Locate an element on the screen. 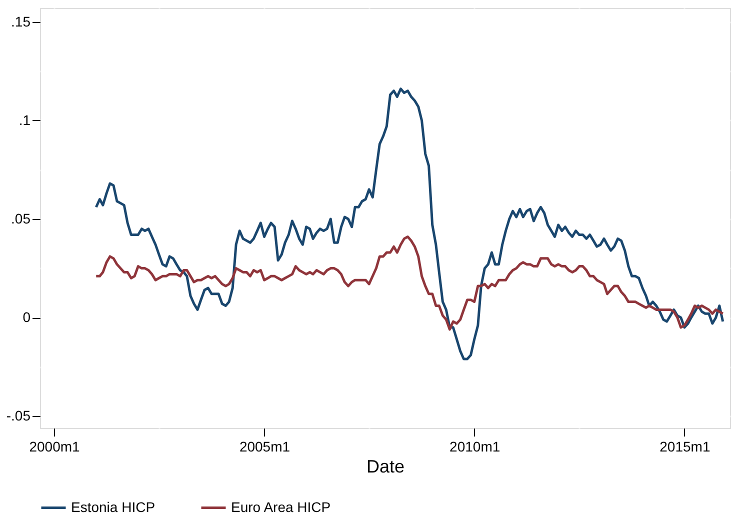  y-tick-label: .05 is located at coordinates (21, 218).